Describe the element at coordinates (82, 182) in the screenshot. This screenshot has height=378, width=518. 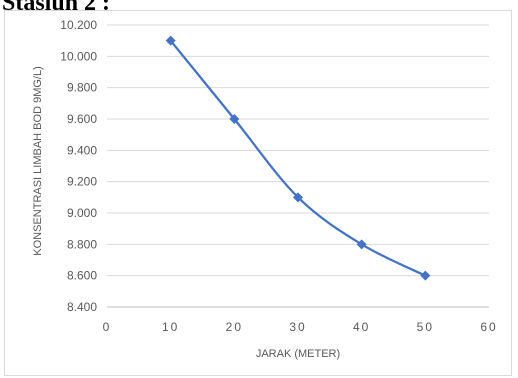
I see `y-tick-label: 9.200` at that location.